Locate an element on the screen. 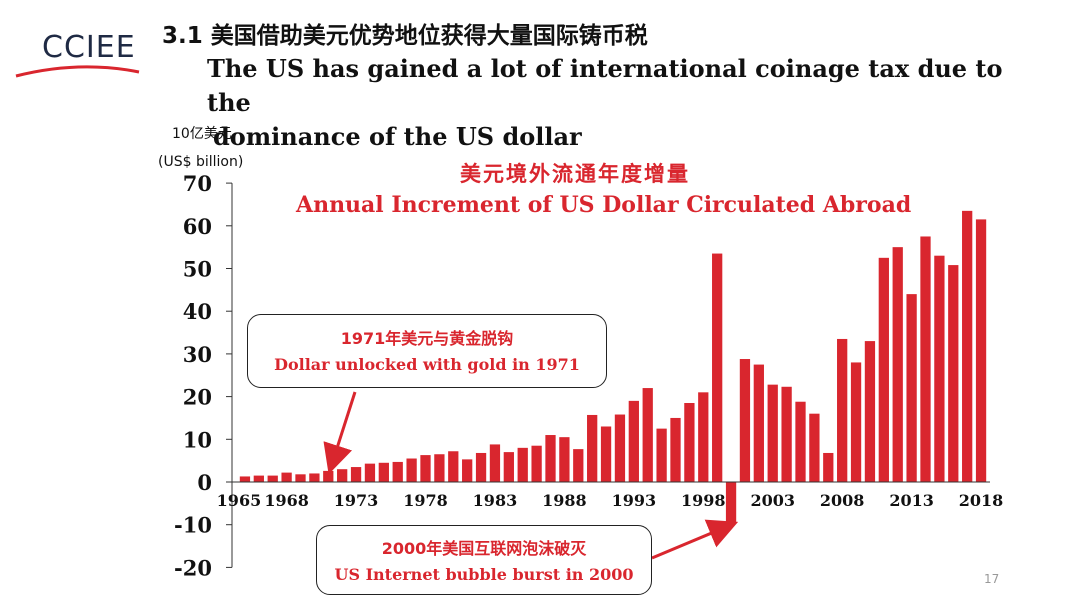 Image resolution: width=1080 pixels, height=608 pixels. x-tick-label: 2003 is located at coordinates (772, 500).